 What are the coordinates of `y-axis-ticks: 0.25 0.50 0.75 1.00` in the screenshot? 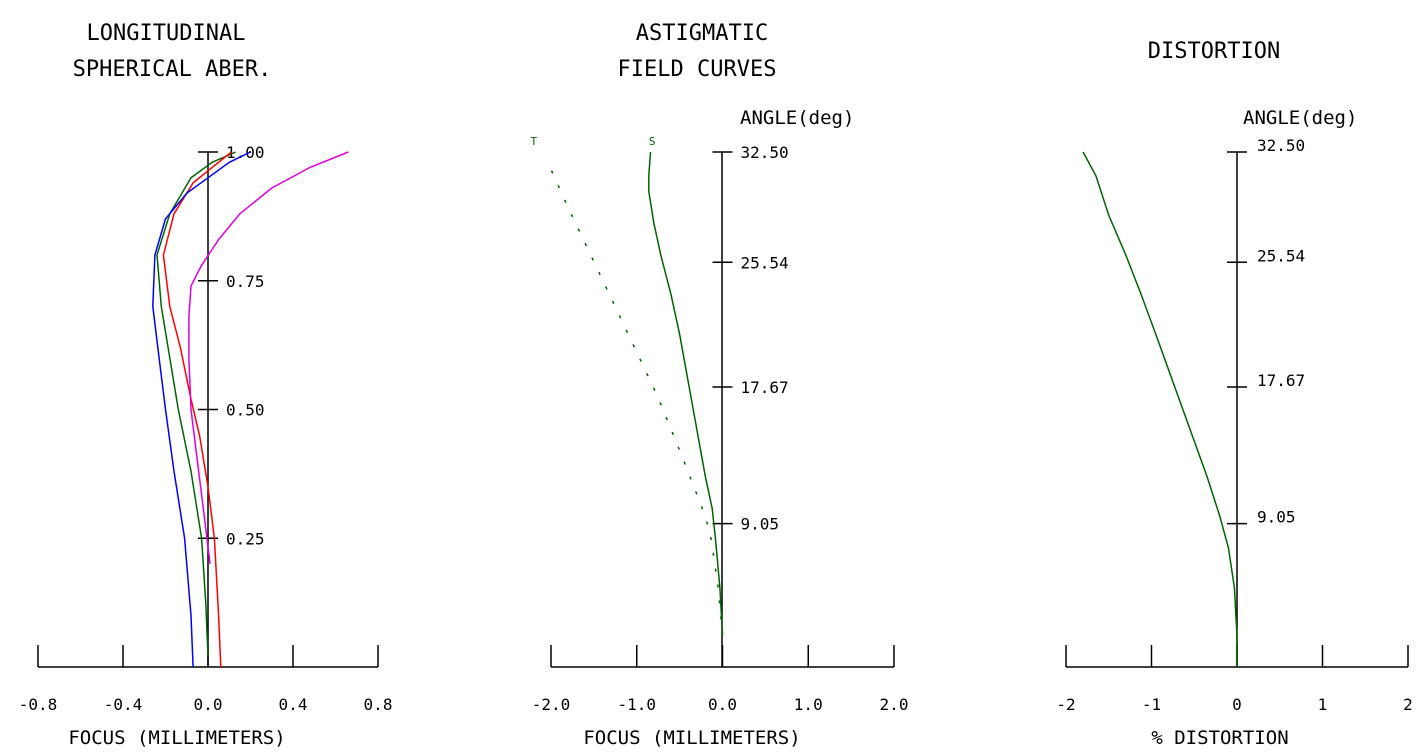 It's located at (231, 345).